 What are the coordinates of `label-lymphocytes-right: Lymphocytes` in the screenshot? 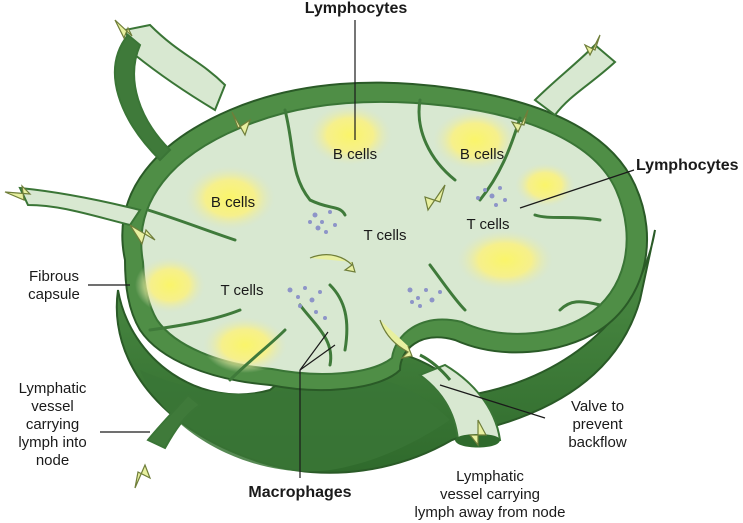 It's located at (687, 165).